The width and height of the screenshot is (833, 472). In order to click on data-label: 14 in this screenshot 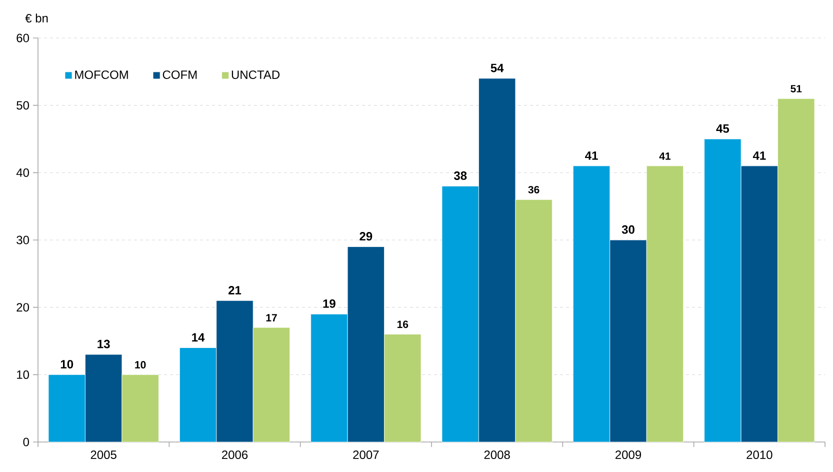, I will do `click(198, 337)`.